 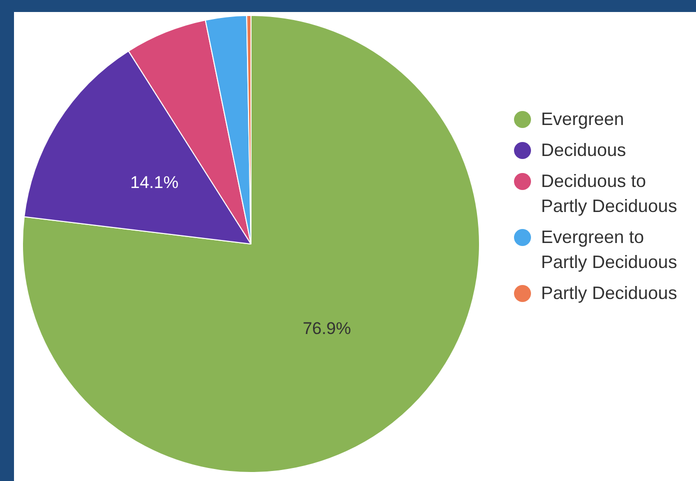 What do you see at coordinates (609, 293) in the screenshot?
I see `legend-label: Partly Deciduous` at bounding box center [609, 293].